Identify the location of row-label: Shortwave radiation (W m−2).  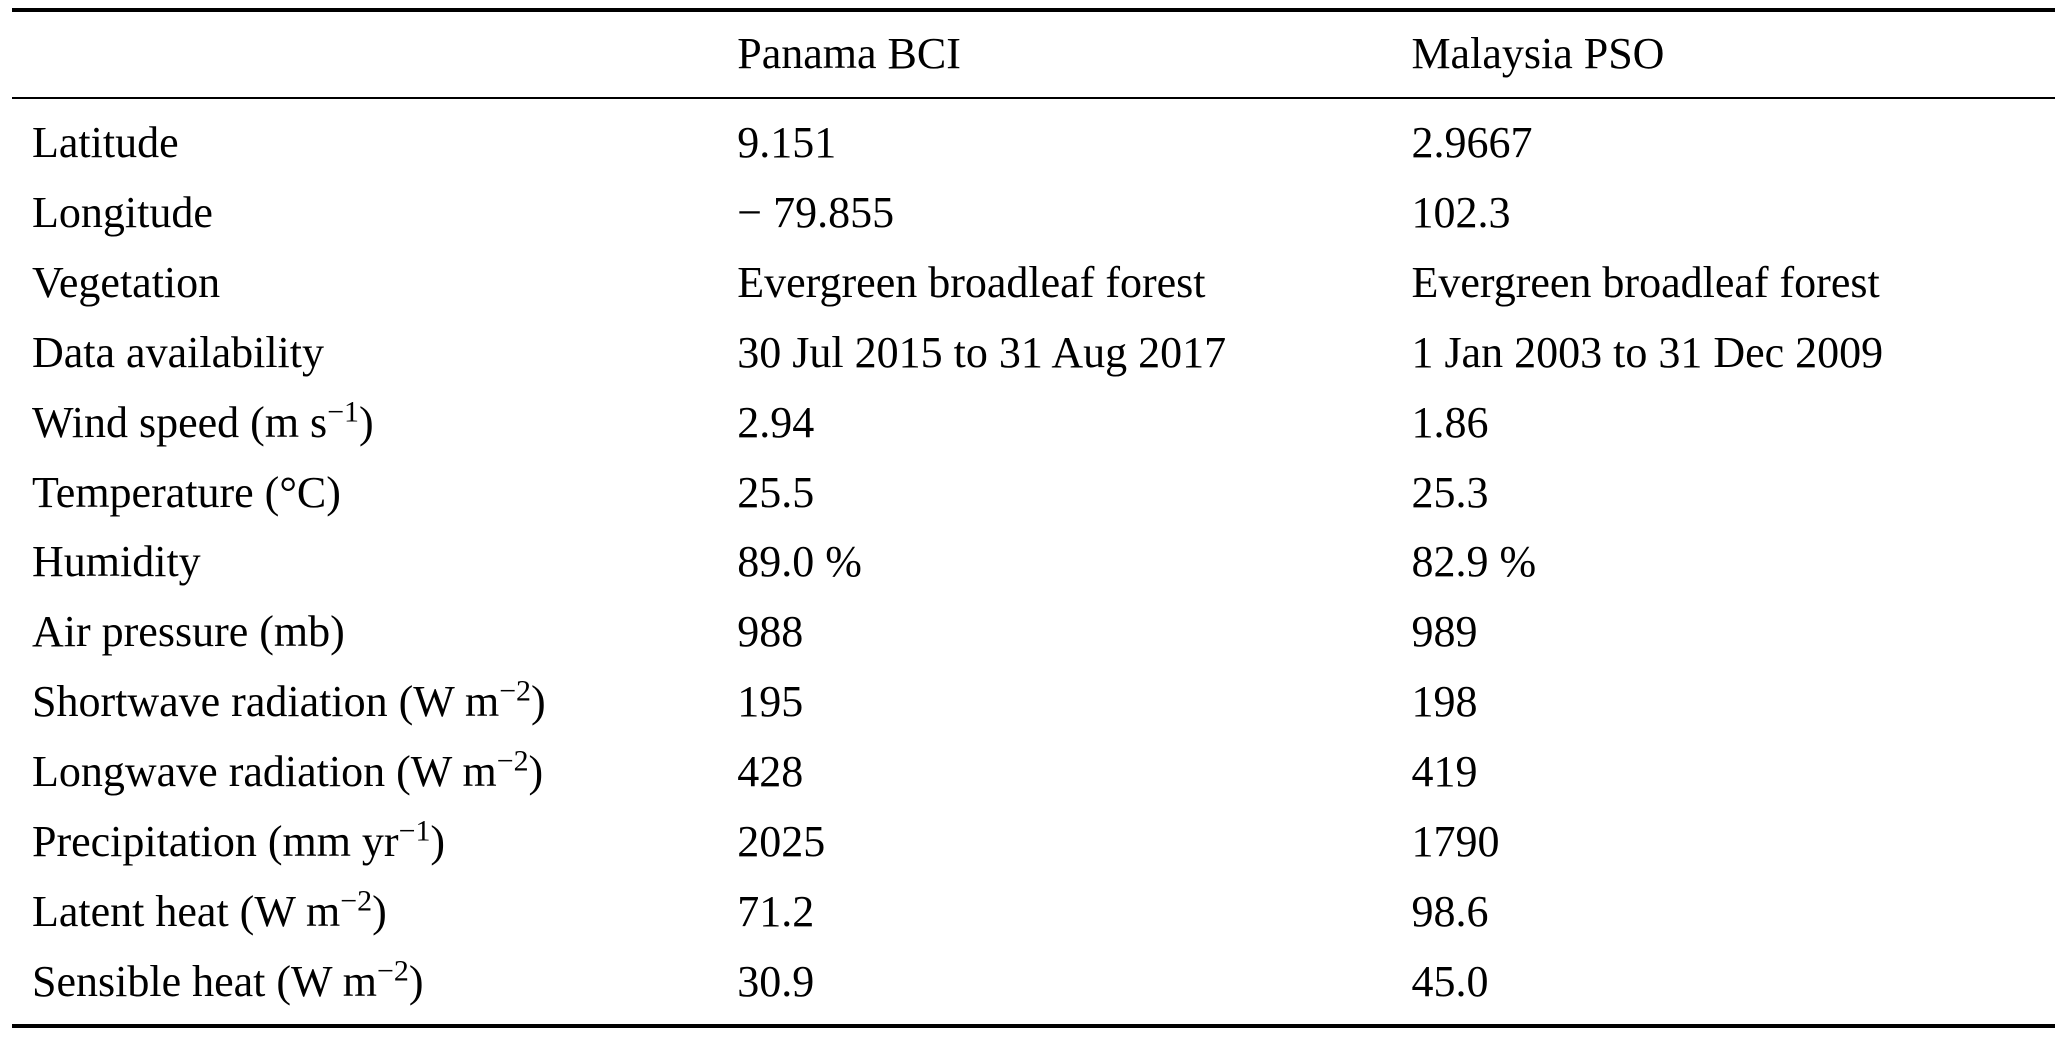
(374, 702).